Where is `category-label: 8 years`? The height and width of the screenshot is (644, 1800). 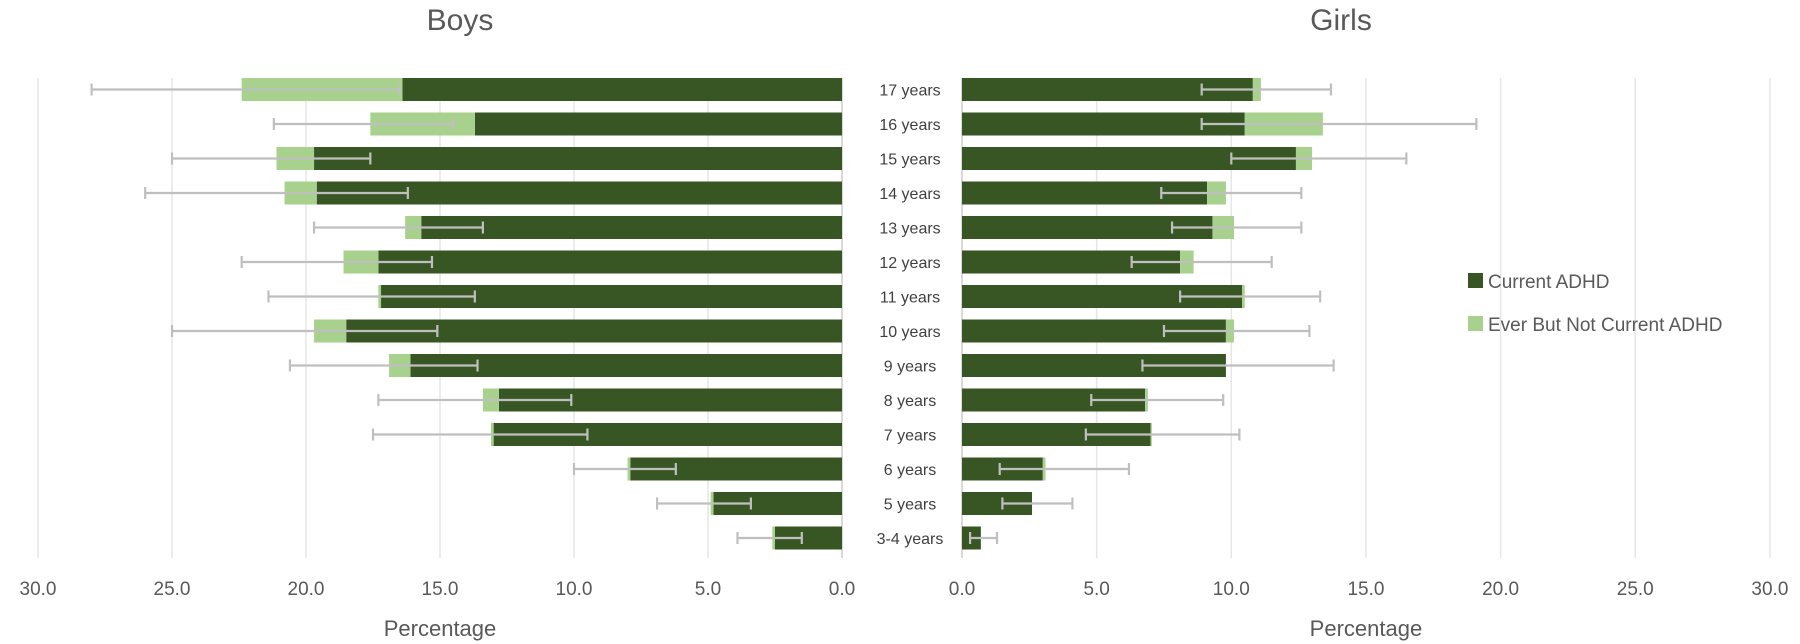 category-label: 8 years is located at coordinates (910, 401).